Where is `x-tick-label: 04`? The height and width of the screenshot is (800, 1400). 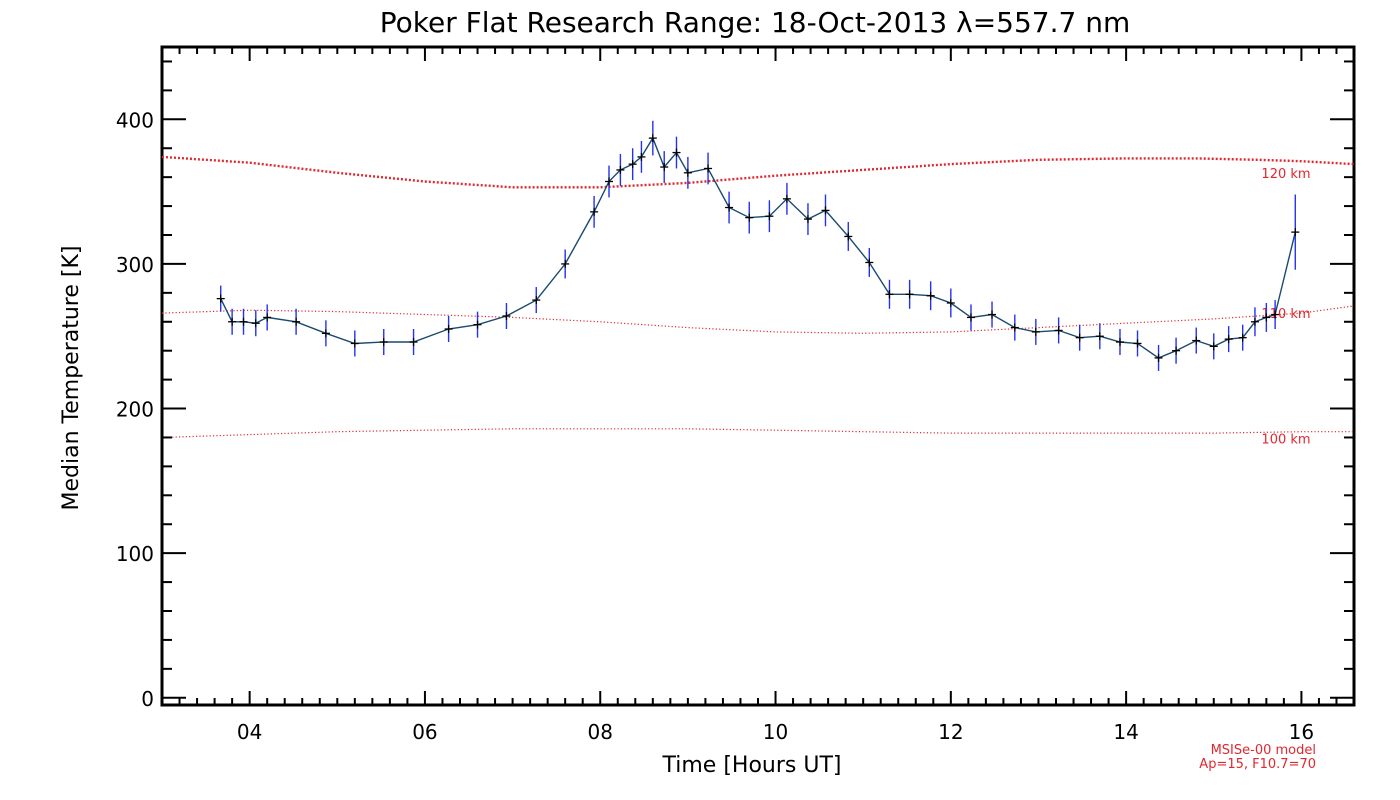
x-tick-label: 04 is located at coordinates (249, 732).